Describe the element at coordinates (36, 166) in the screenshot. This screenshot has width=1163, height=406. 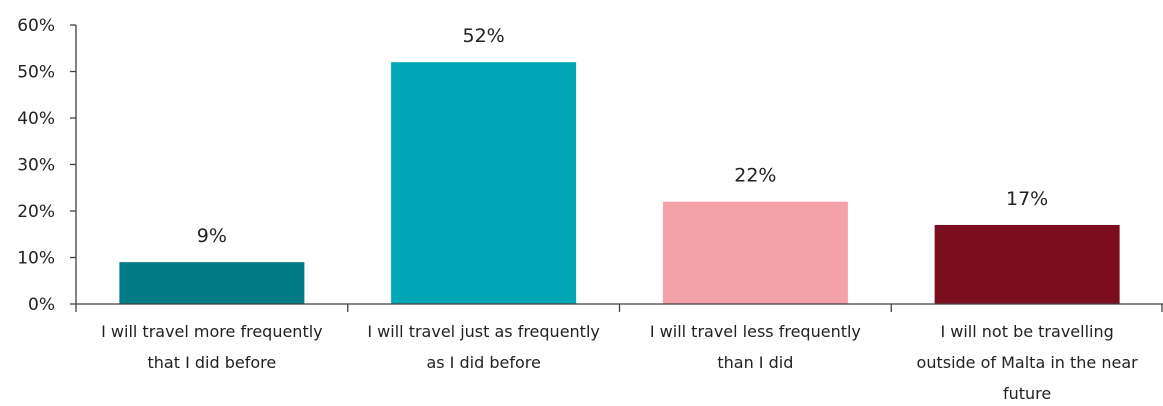
I see `y-tick-label: 30%` at that location.